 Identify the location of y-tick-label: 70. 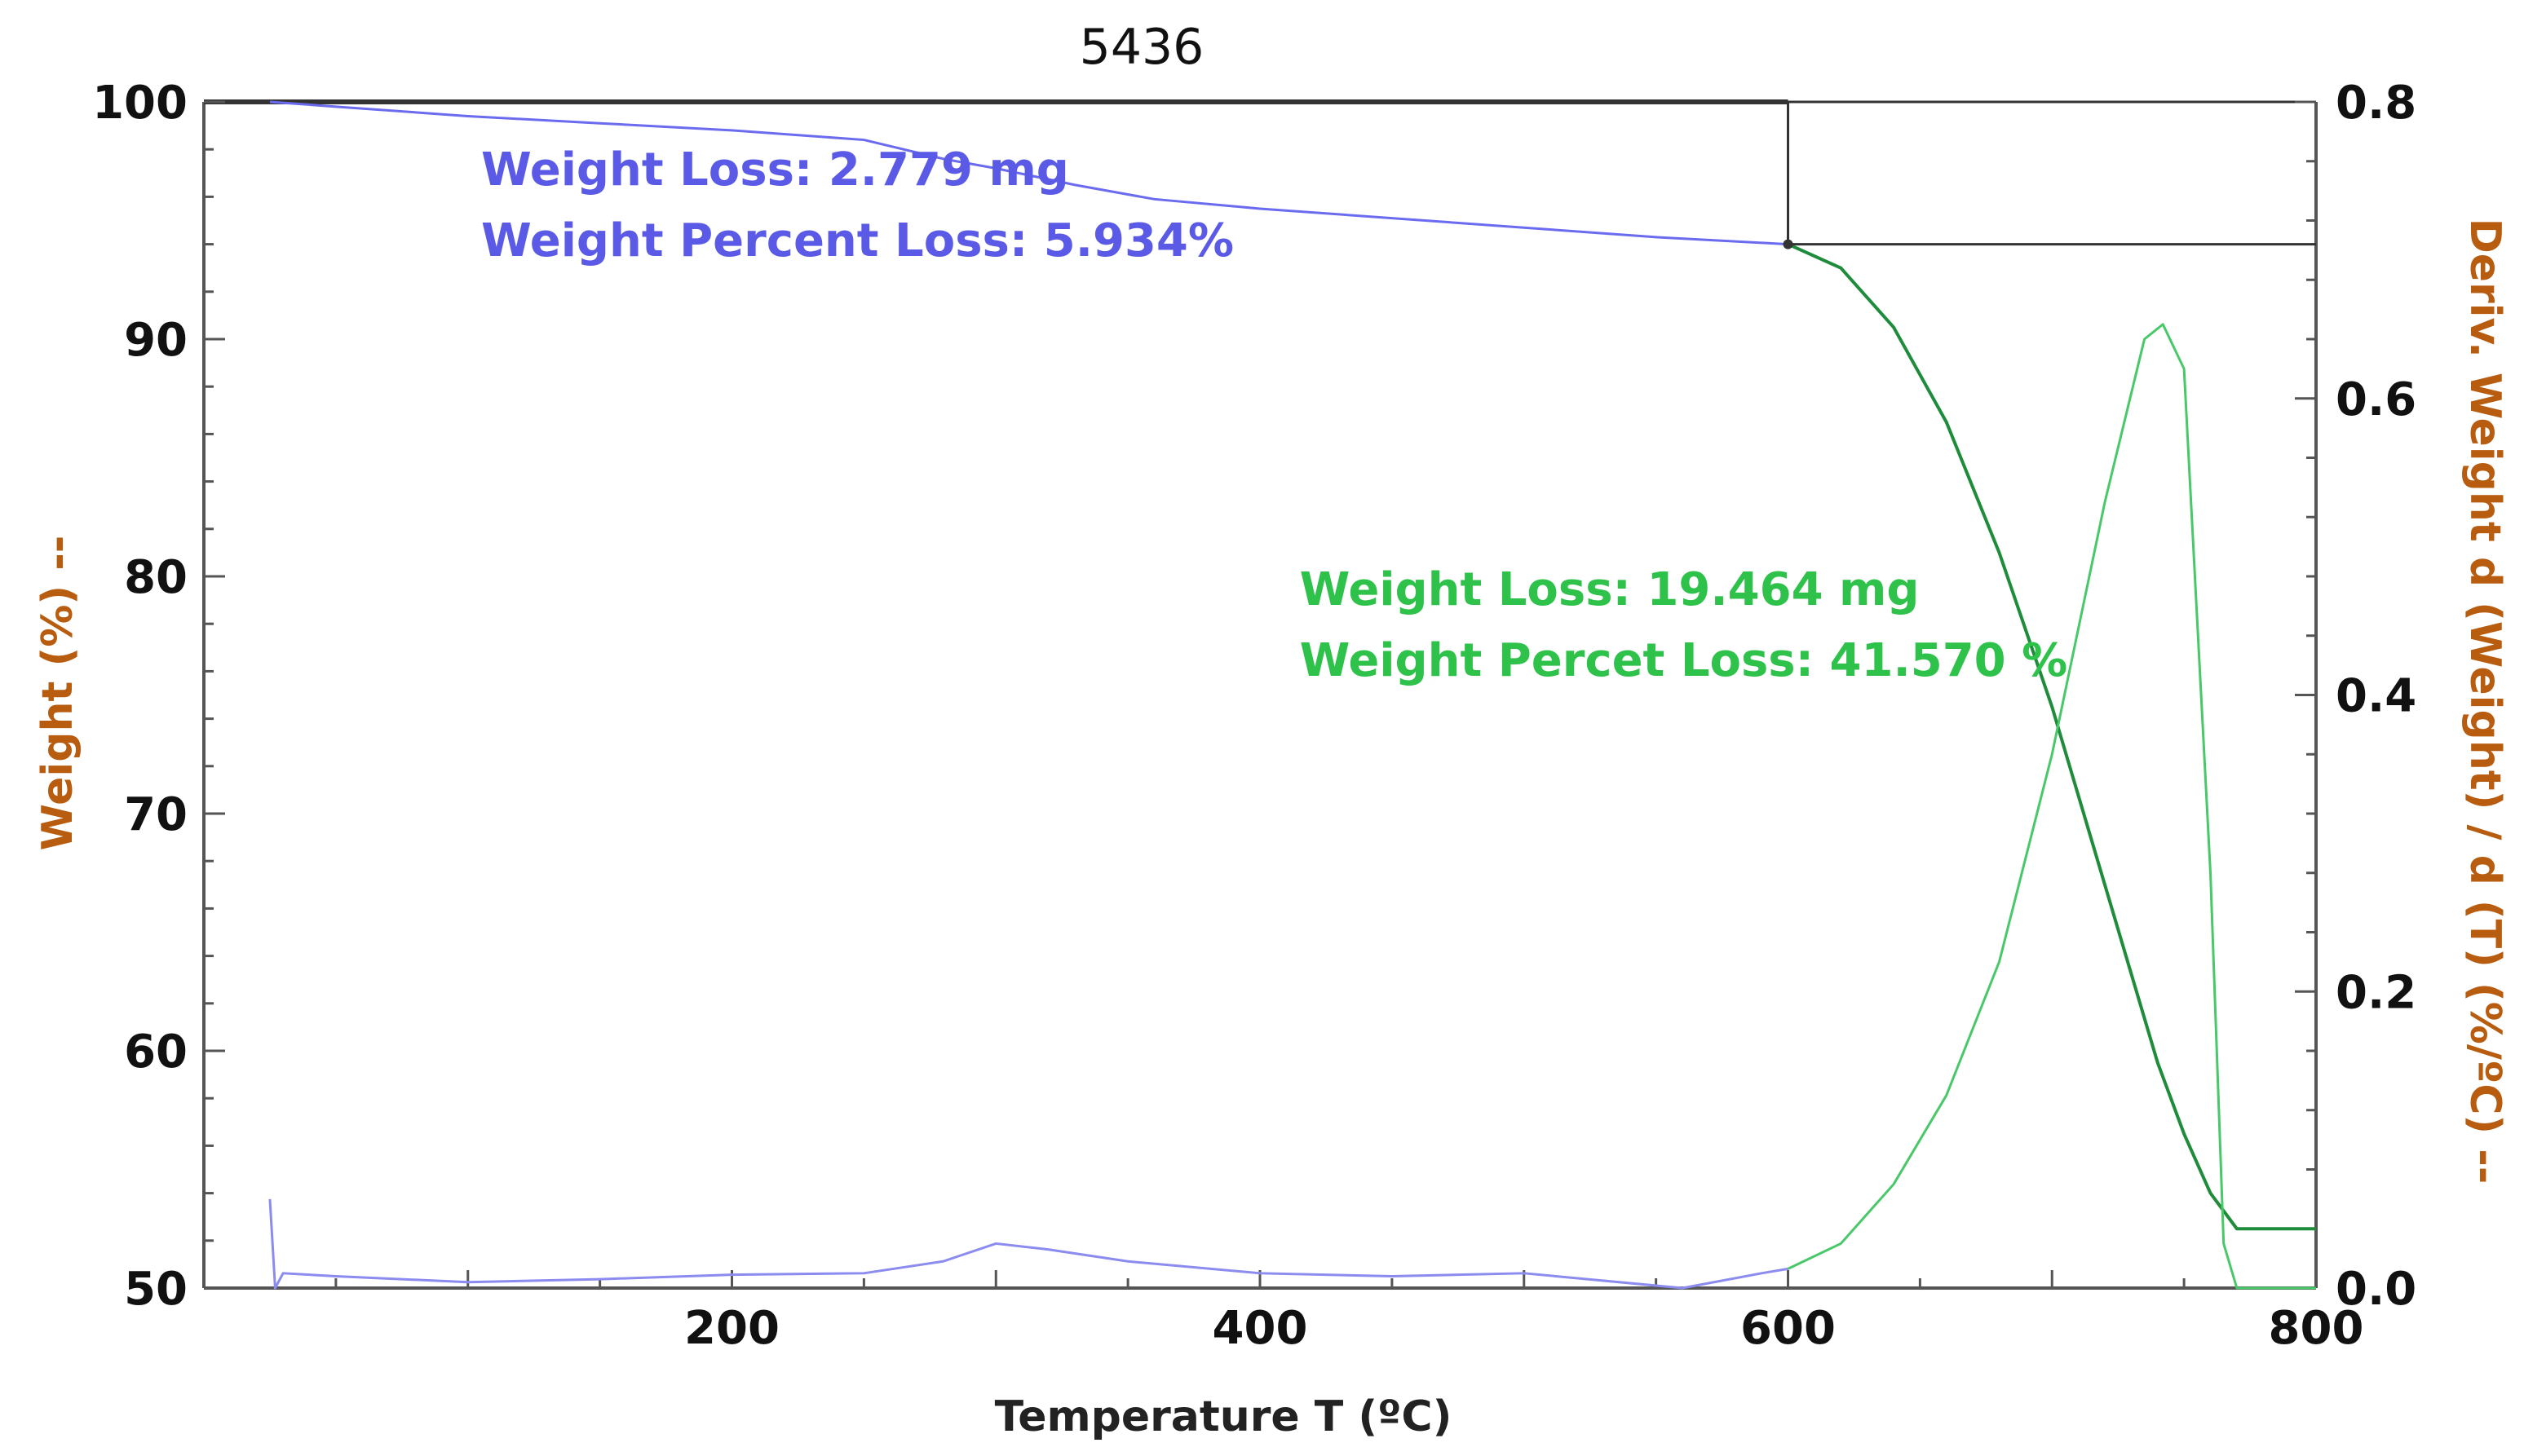
(156, 815).